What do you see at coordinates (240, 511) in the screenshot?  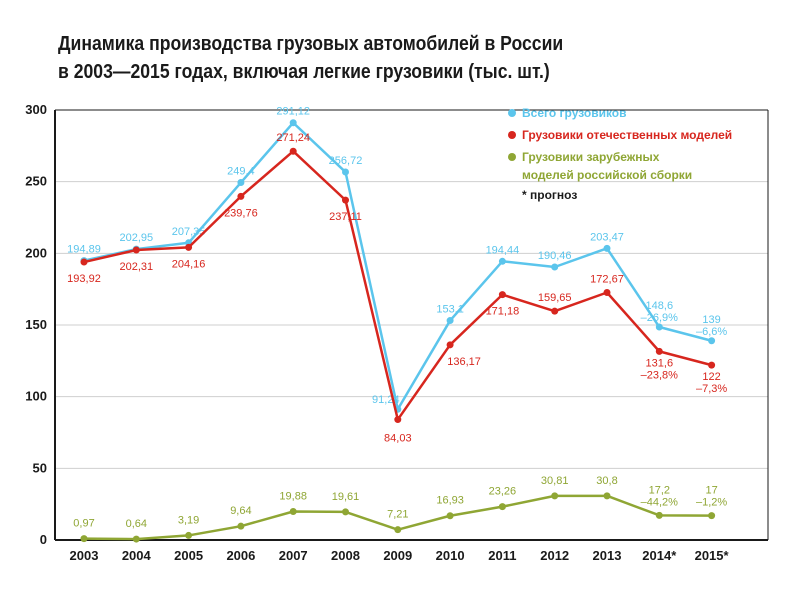 I see `data-label: 9,64` at bounding box center [240, 511].